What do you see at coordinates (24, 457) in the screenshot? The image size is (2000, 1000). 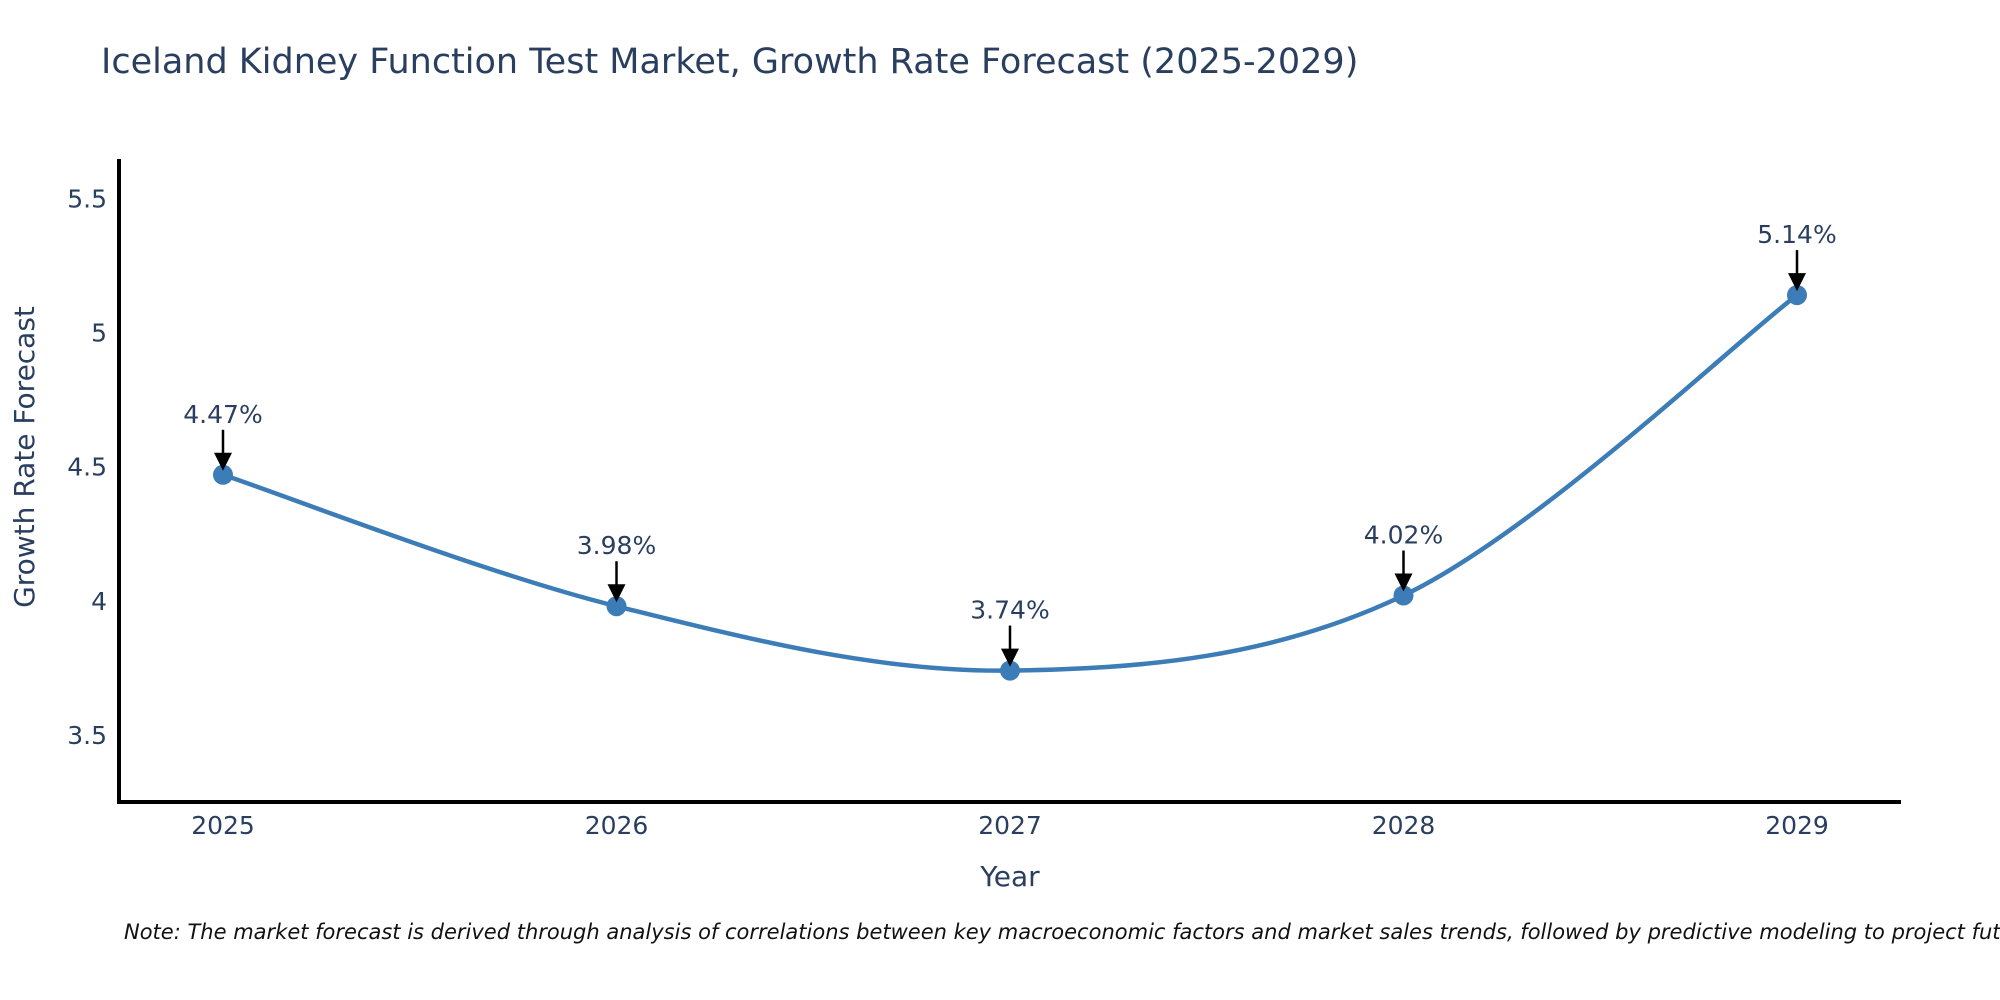 I see `y-axis-title: Growth Rate Forecast` at bounding box center [24, 457].